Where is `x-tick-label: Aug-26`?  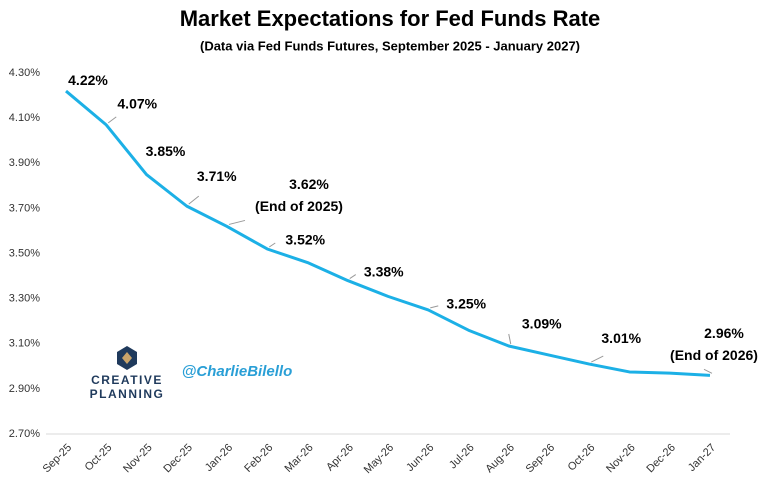 x-tick-label: Aug-26 is located at coordinates (500, 459).